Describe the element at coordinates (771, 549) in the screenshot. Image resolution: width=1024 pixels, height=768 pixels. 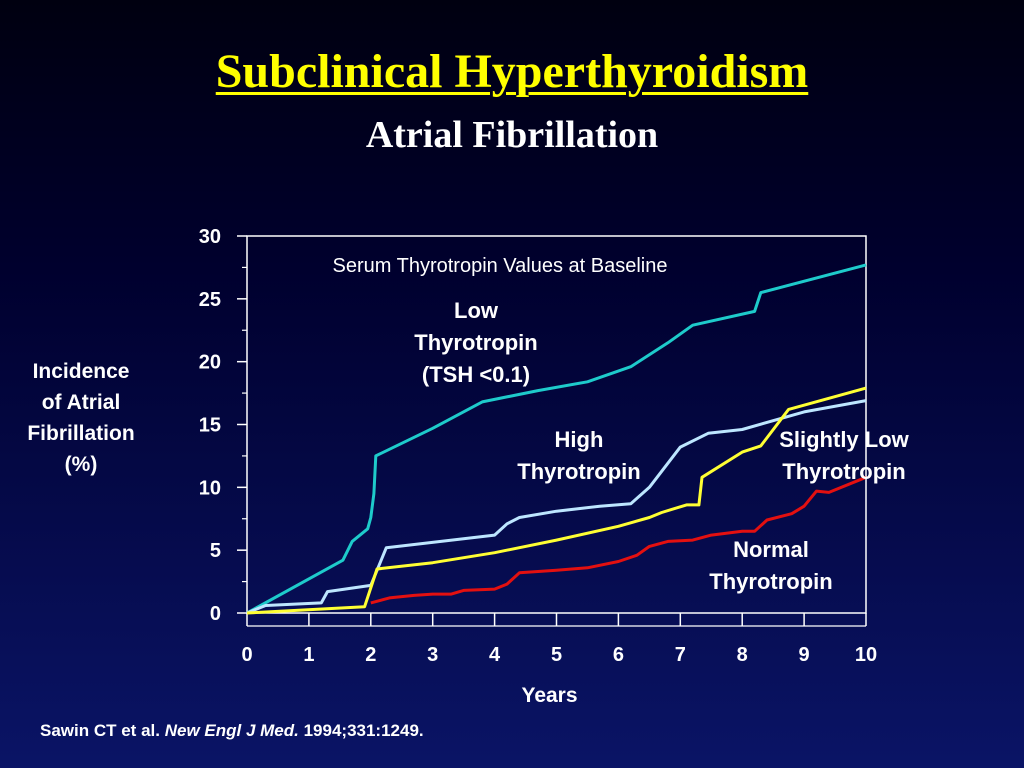
I see `series-label-normal: Normal` at that location.